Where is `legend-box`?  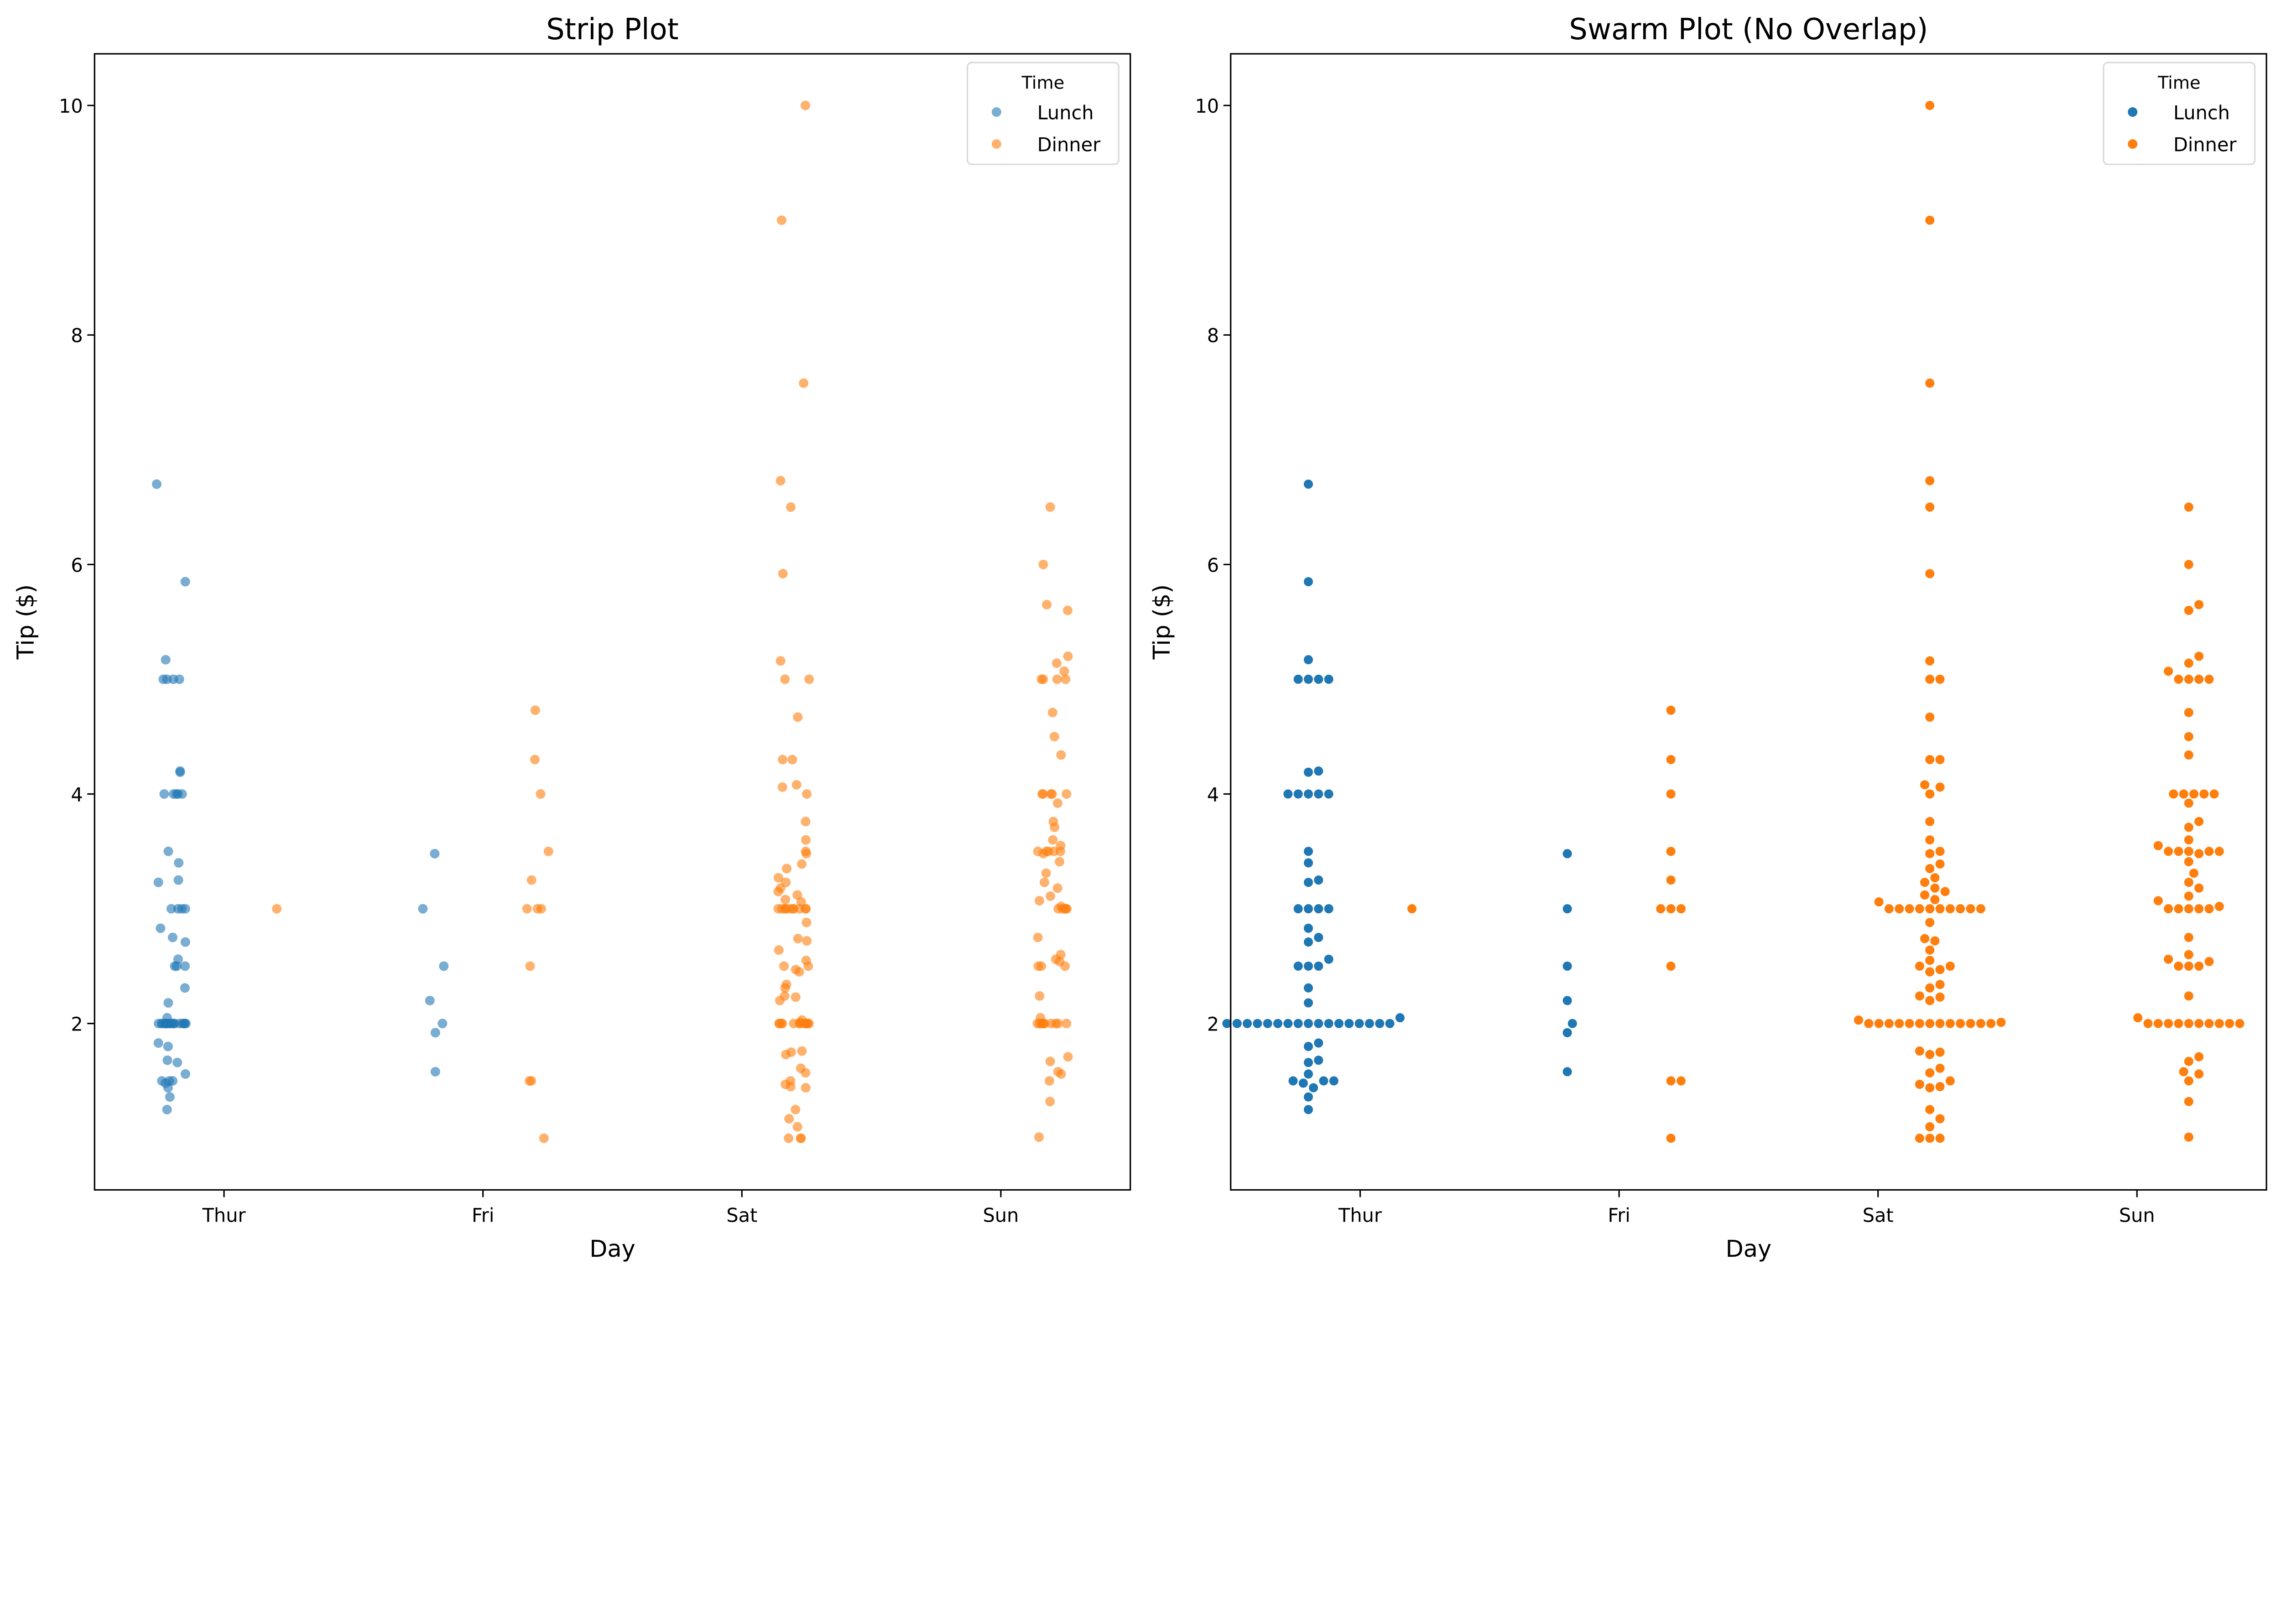
legend-box is located at coordinates (1043, 114).